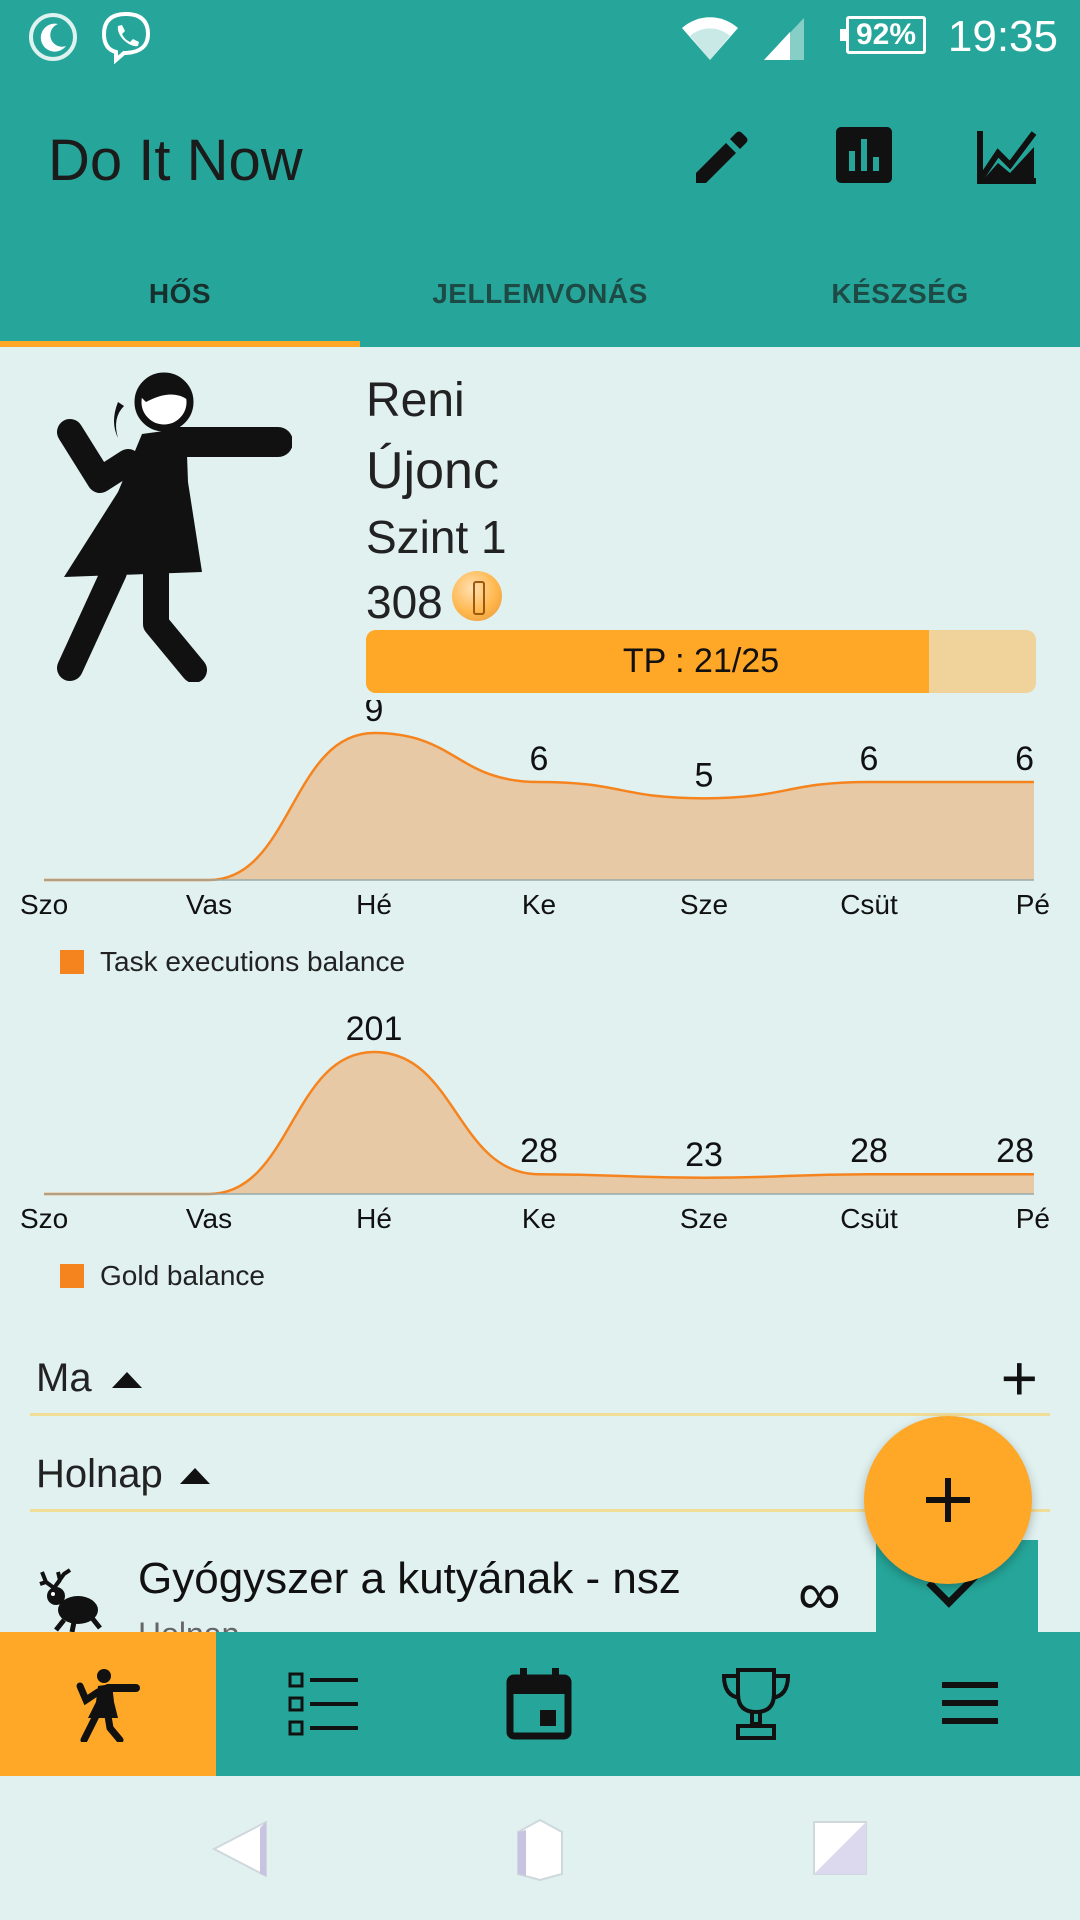 Image resolution: width=1080 pixels, height=1920 pixels. Describe the element at coordinates (540, 155) in the screenshot. I see `app-bar: Do It Now` at that location.